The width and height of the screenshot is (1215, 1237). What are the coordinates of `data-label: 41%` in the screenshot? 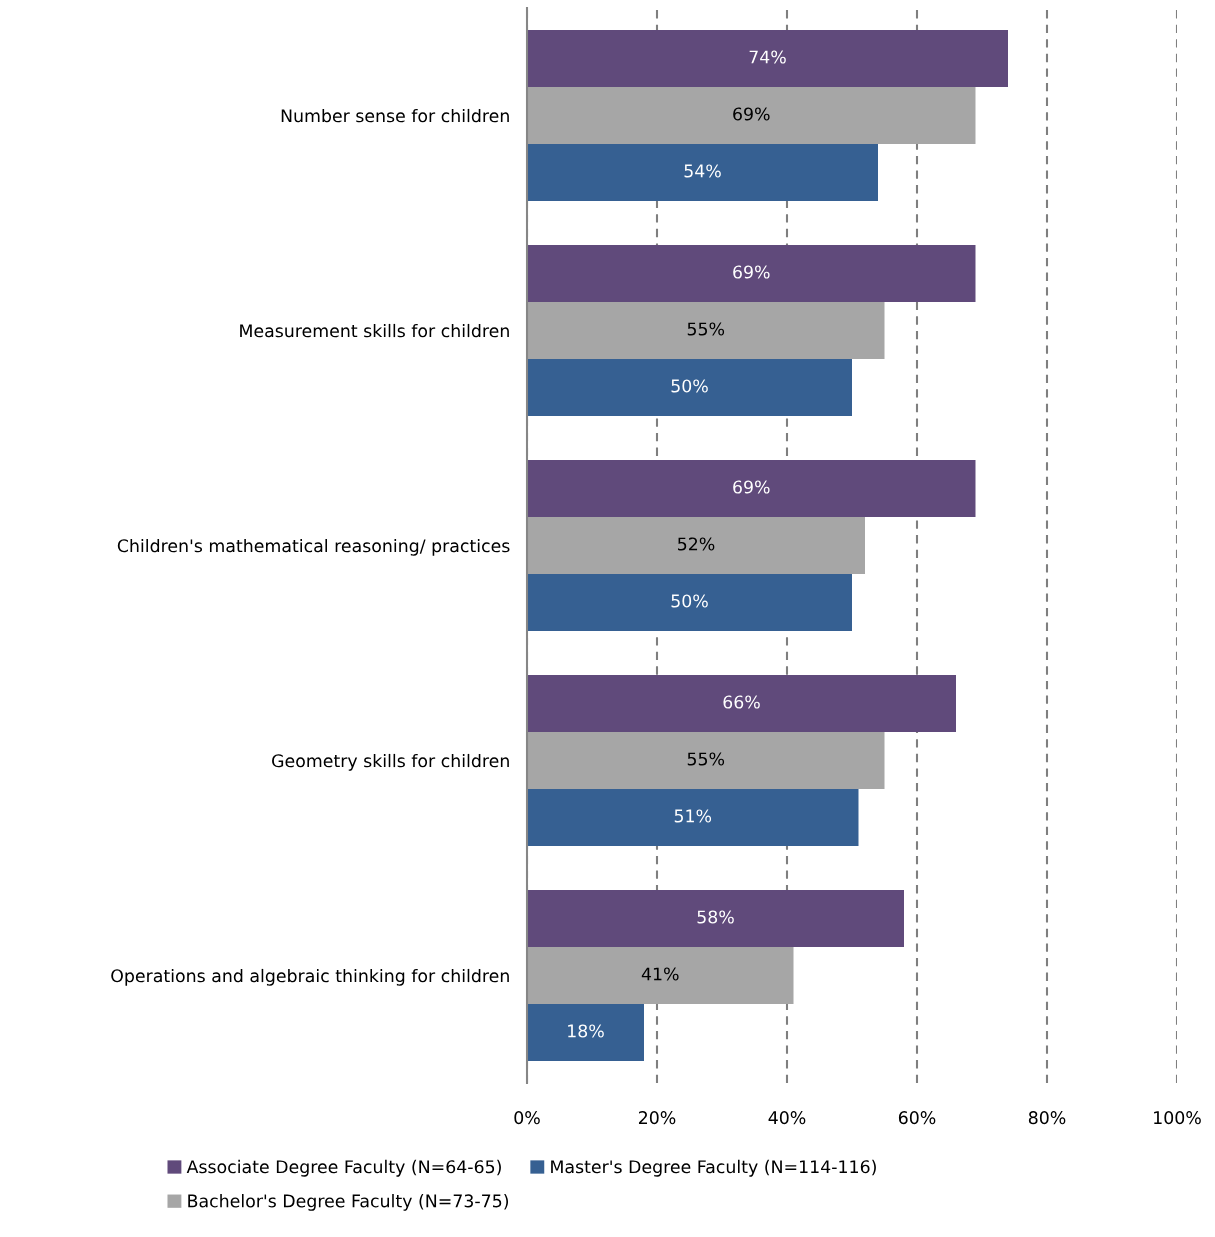 It's located at (660, 974).